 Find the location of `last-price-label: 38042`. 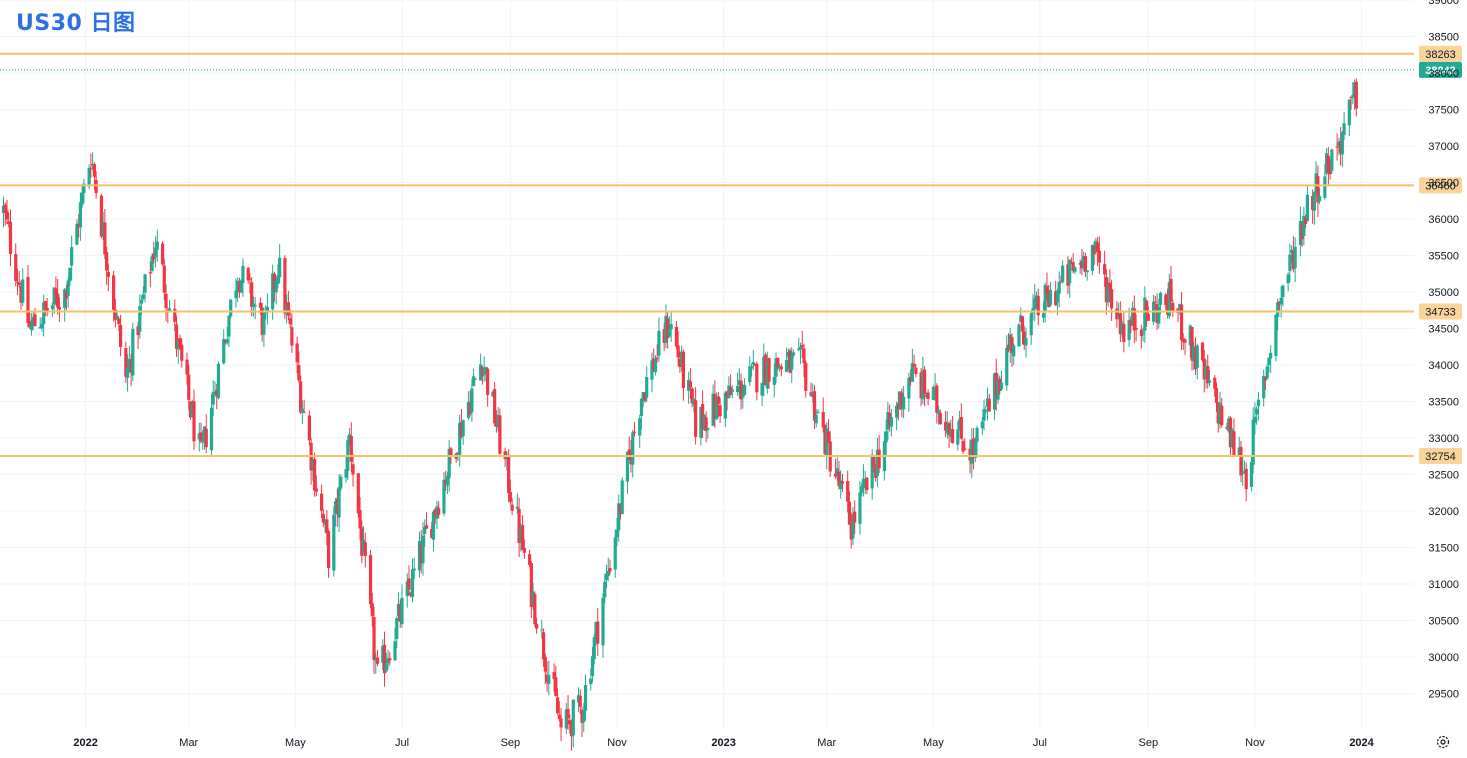

last-price-label: 38042 is located at coordinates (1440, 71).